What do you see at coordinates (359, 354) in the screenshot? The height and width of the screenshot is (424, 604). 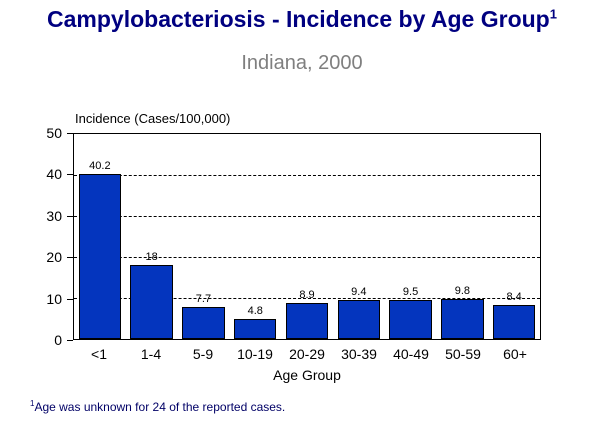 I see `x-tick-label-30-39: 30-39` at bounding box center [359, 354].